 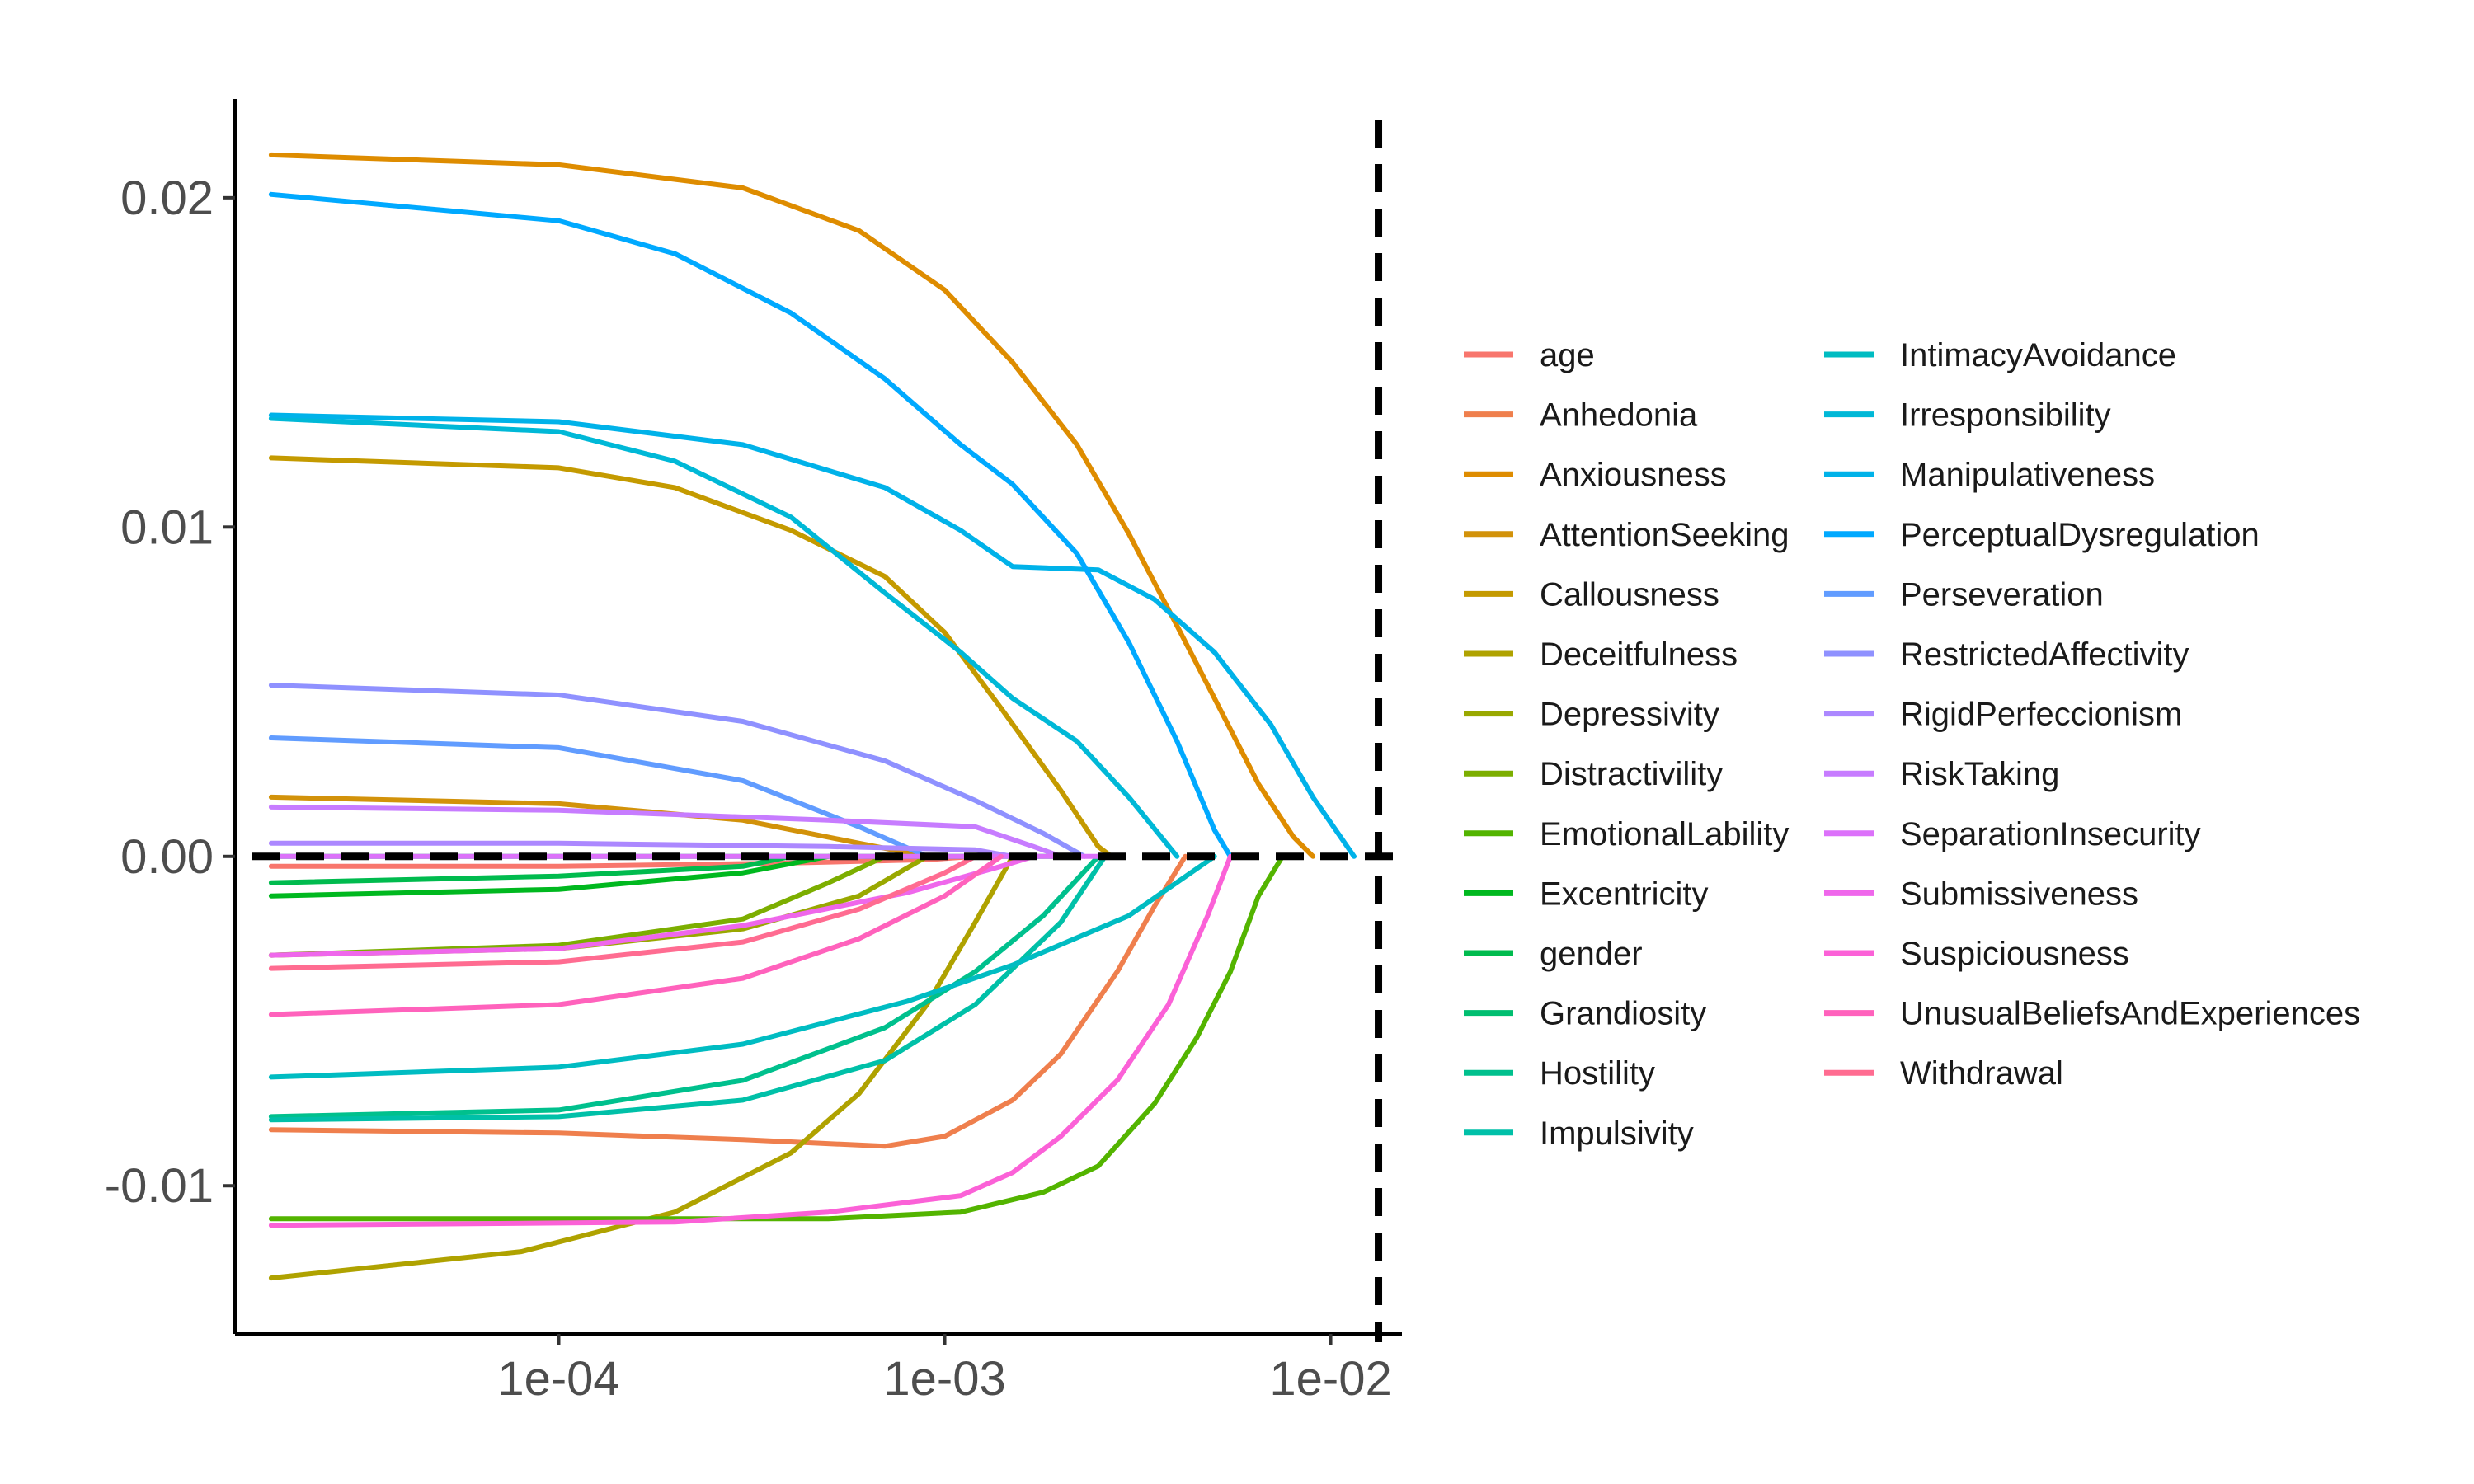 I want to click on legend-item-callousness: Callousness, so click(x=1591, y=594).